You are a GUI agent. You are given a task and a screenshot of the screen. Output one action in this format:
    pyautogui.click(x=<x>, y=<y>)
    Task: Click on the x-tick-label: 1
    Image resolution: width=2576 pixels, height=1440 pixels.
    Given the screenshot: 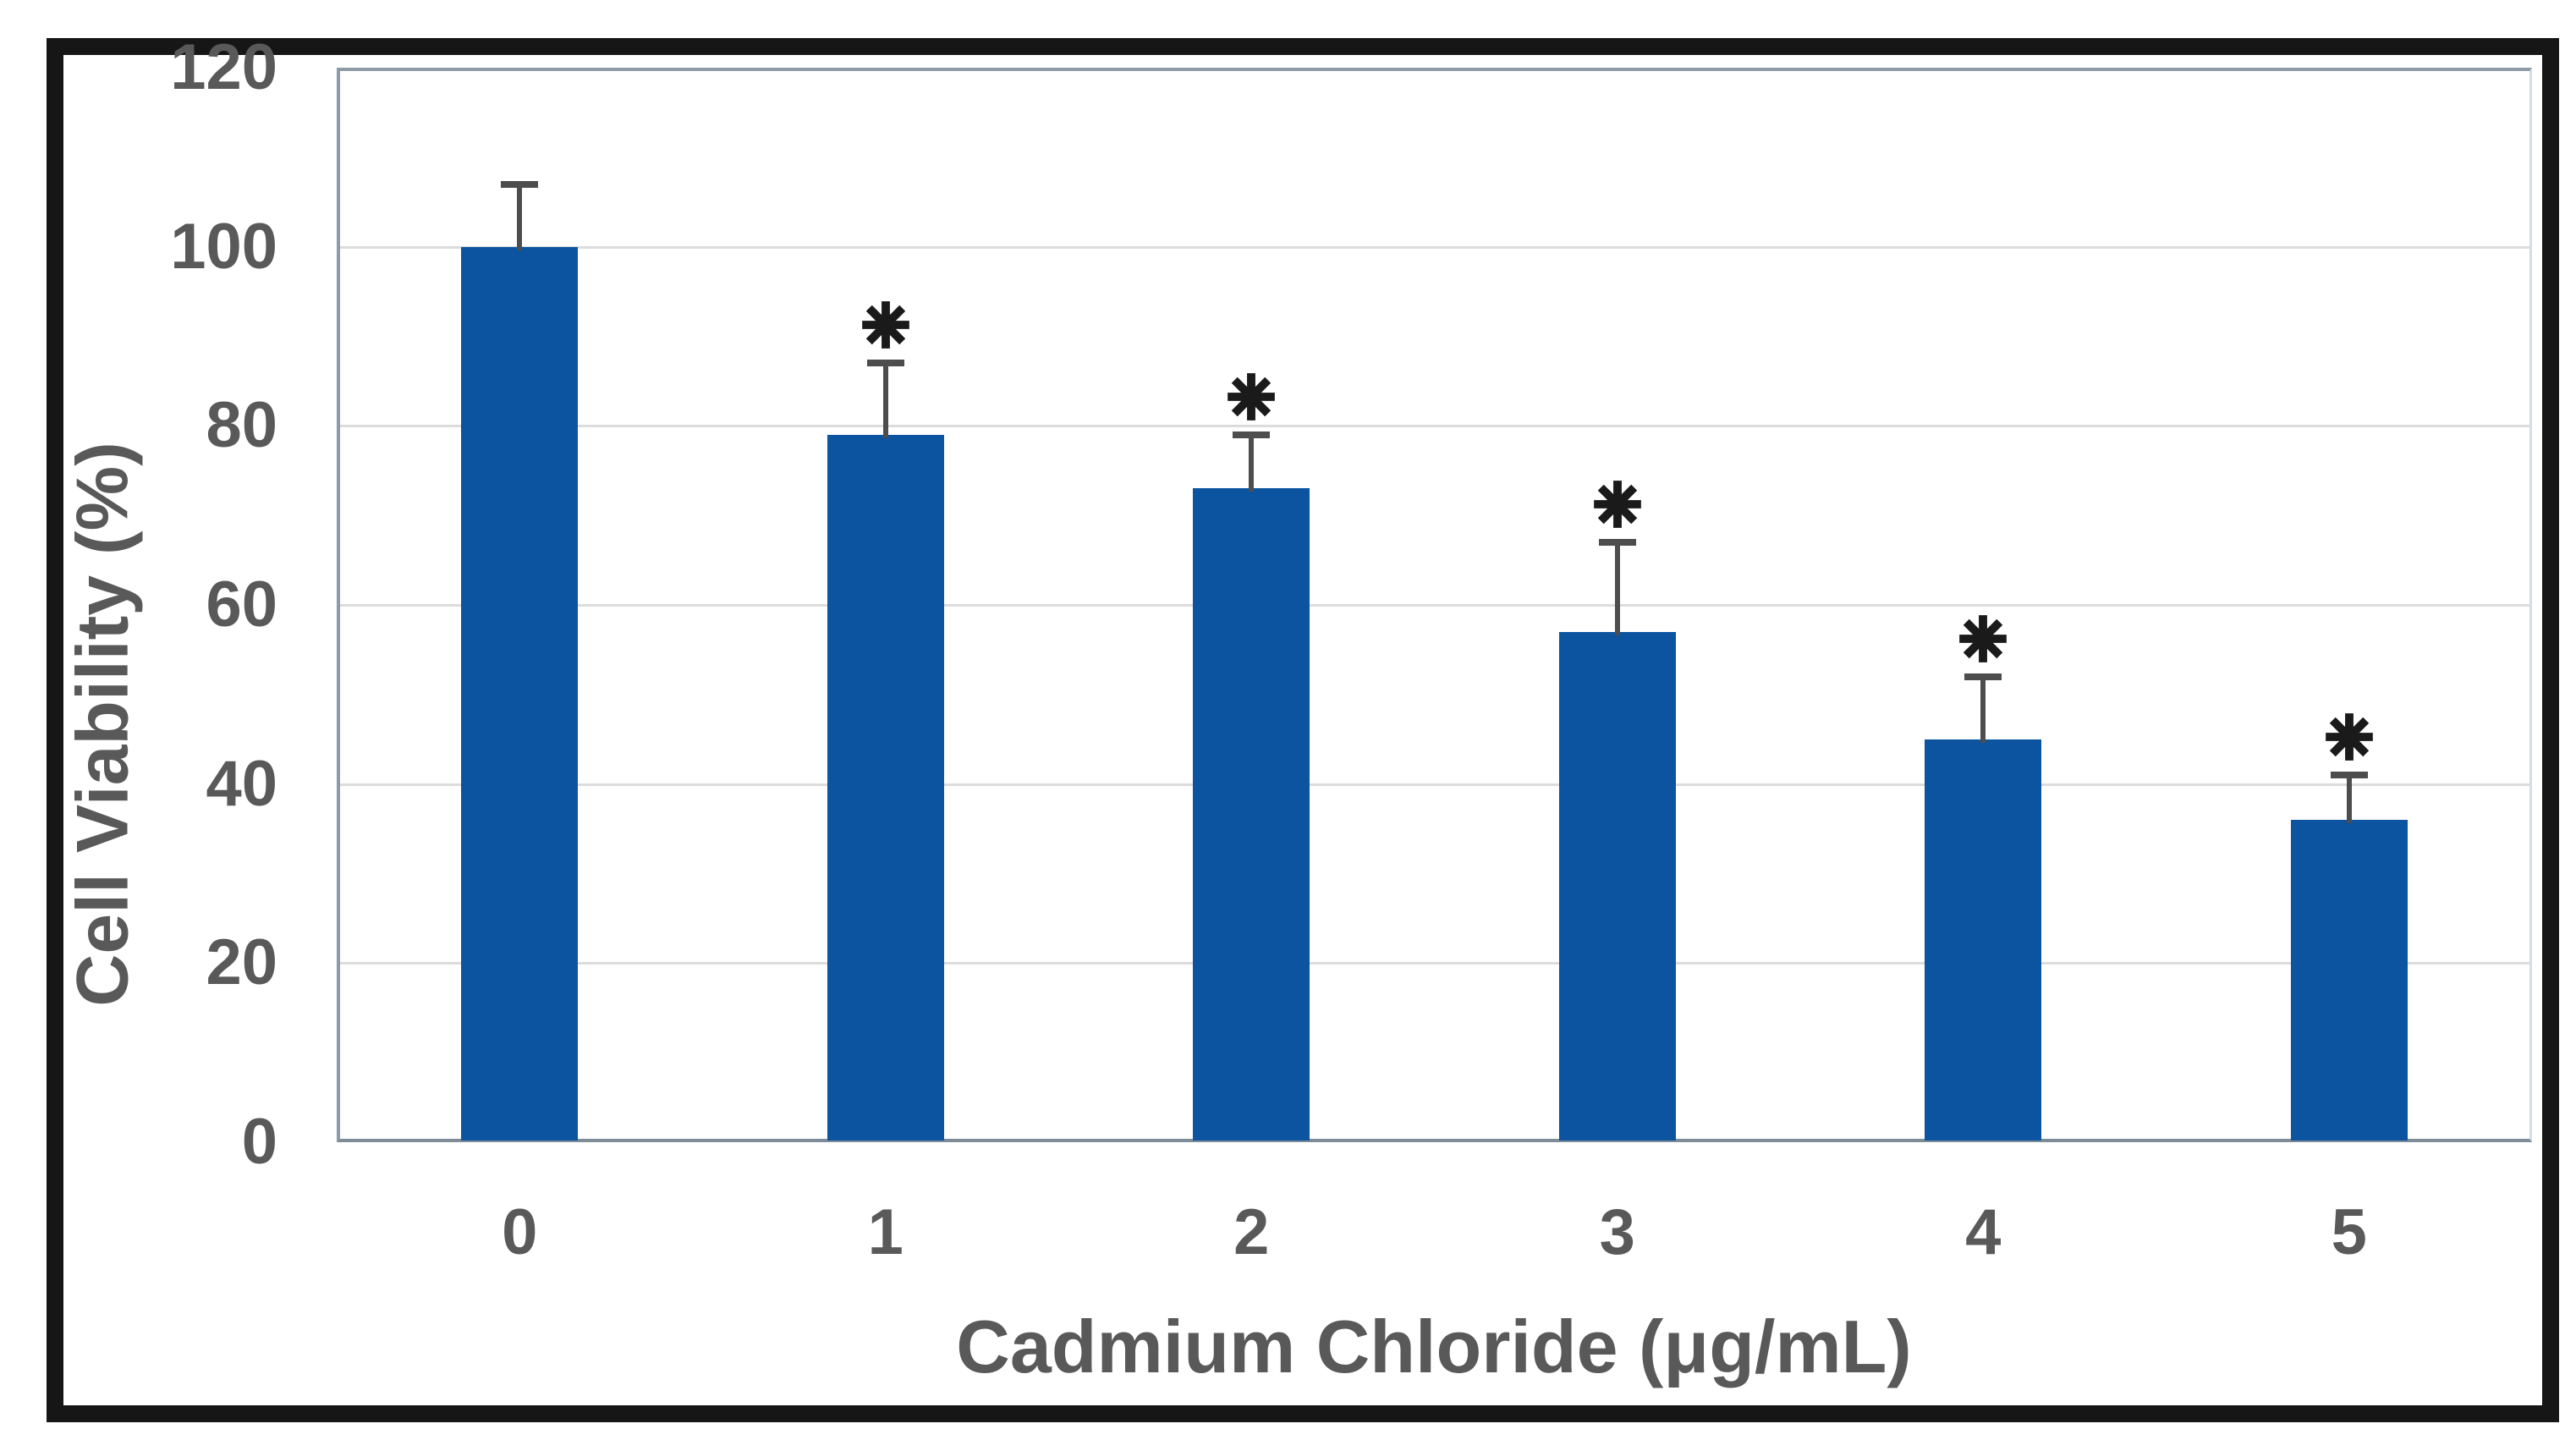 What is the action you would take?
    pyautogui.click(x=885, y=1232)
    